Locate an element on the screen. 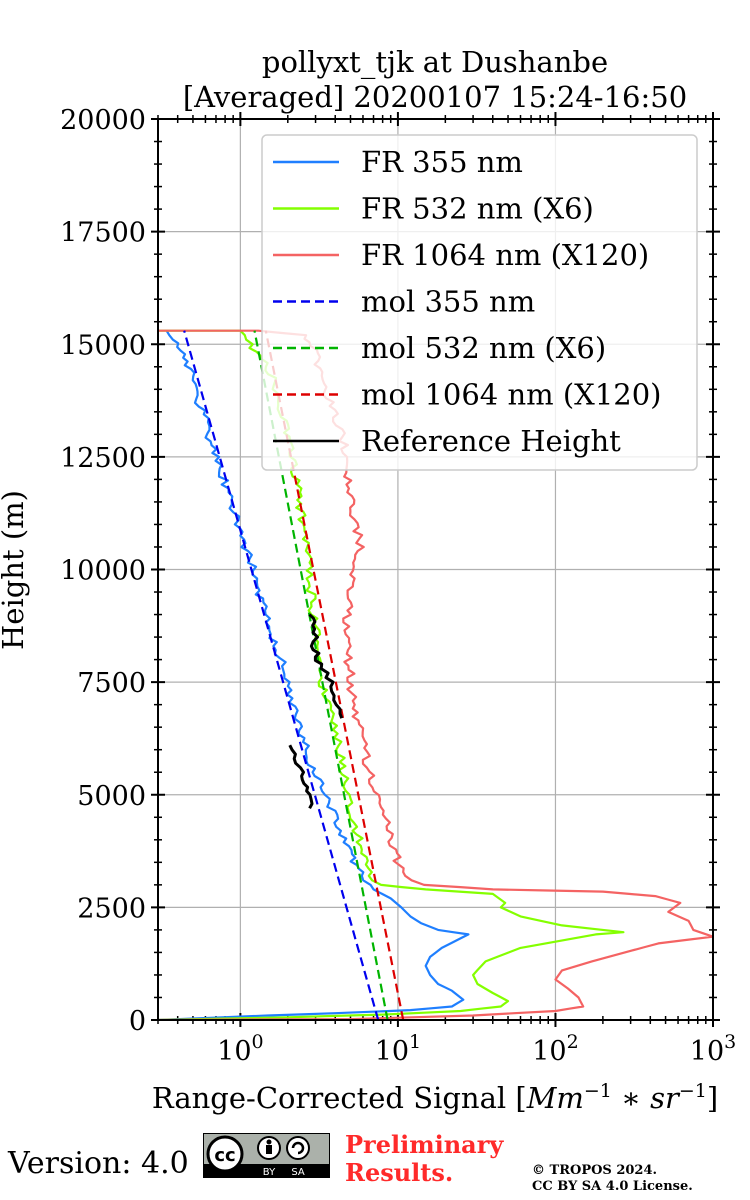 Image resolution: width=750 pixels, height=1200 pixels. legend-label: FR 355 nm is located at coordinates (442, 162).